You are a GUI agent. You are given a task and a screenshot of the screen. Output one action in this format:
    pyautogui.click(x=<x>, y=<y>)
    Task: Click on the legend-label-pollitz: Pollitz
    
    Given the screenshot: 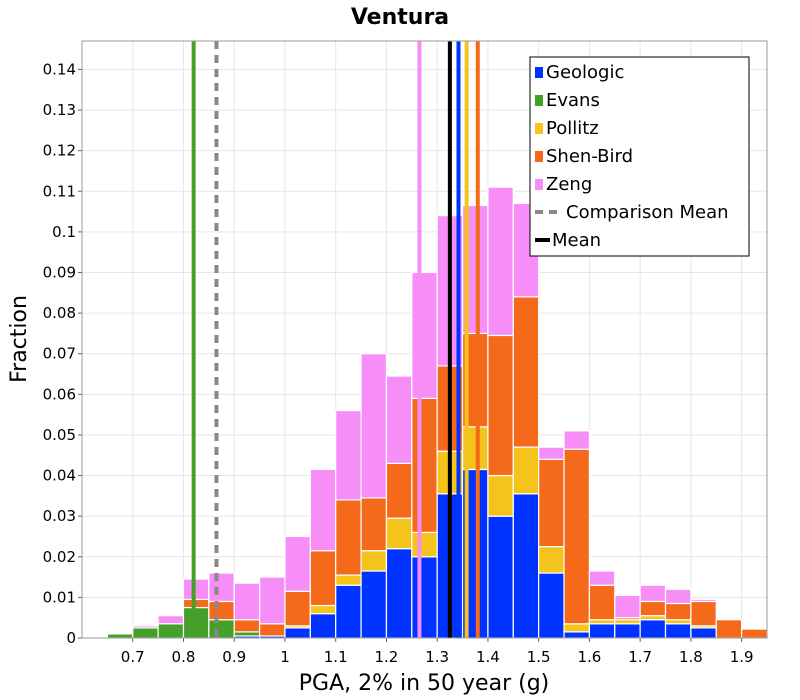 What is the action you would take?
    pyautogui.click(x=572, y=128)
    